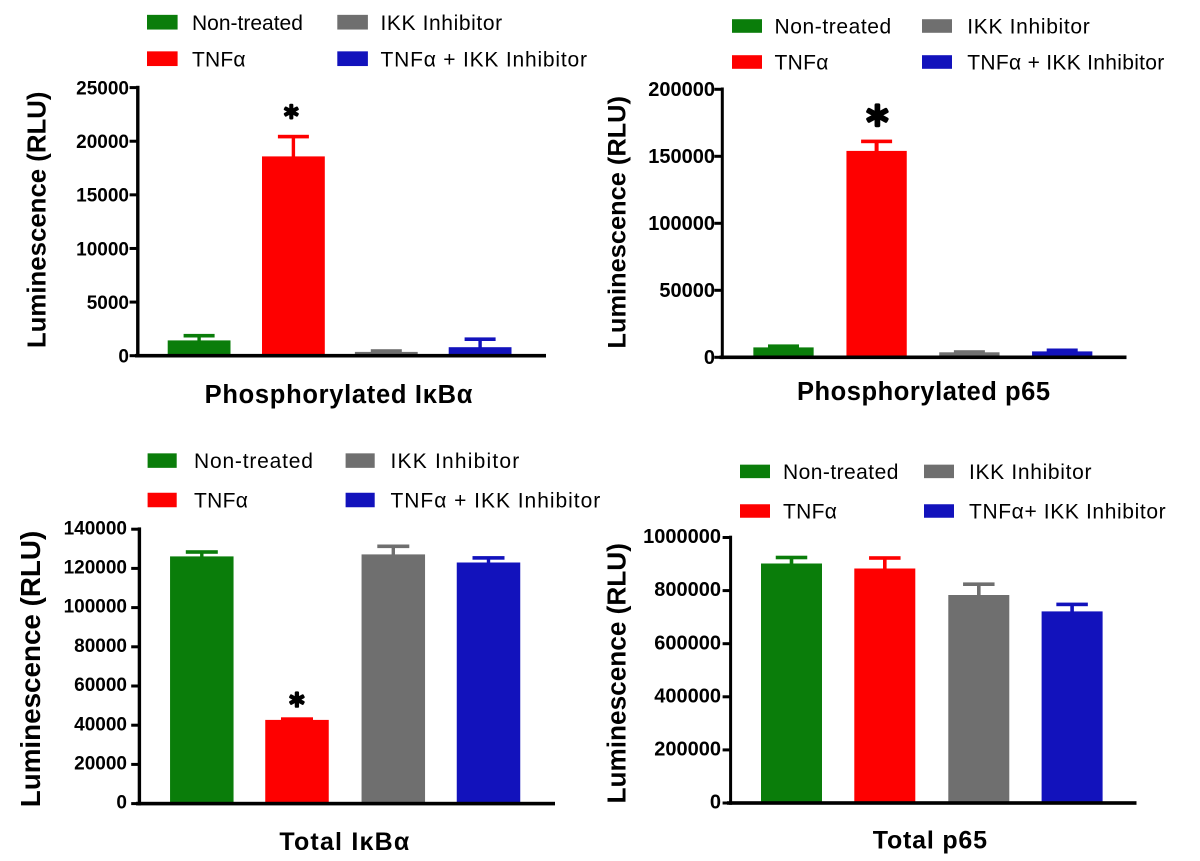  I want to click on svg-text: 400000, so click(687, 696).